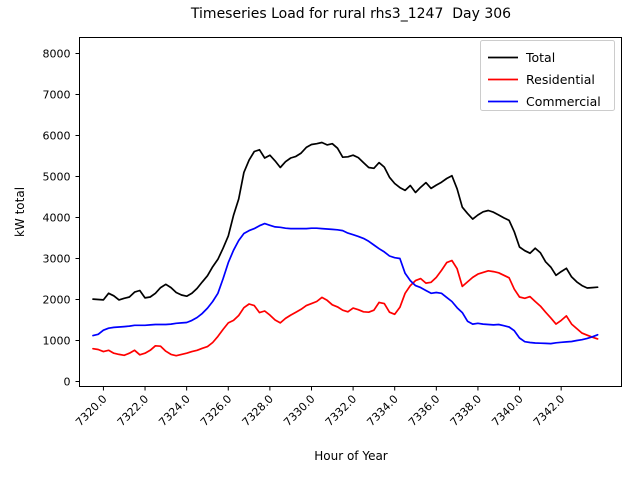  I want to click on legend-label-total: Total, so click(540, 57).